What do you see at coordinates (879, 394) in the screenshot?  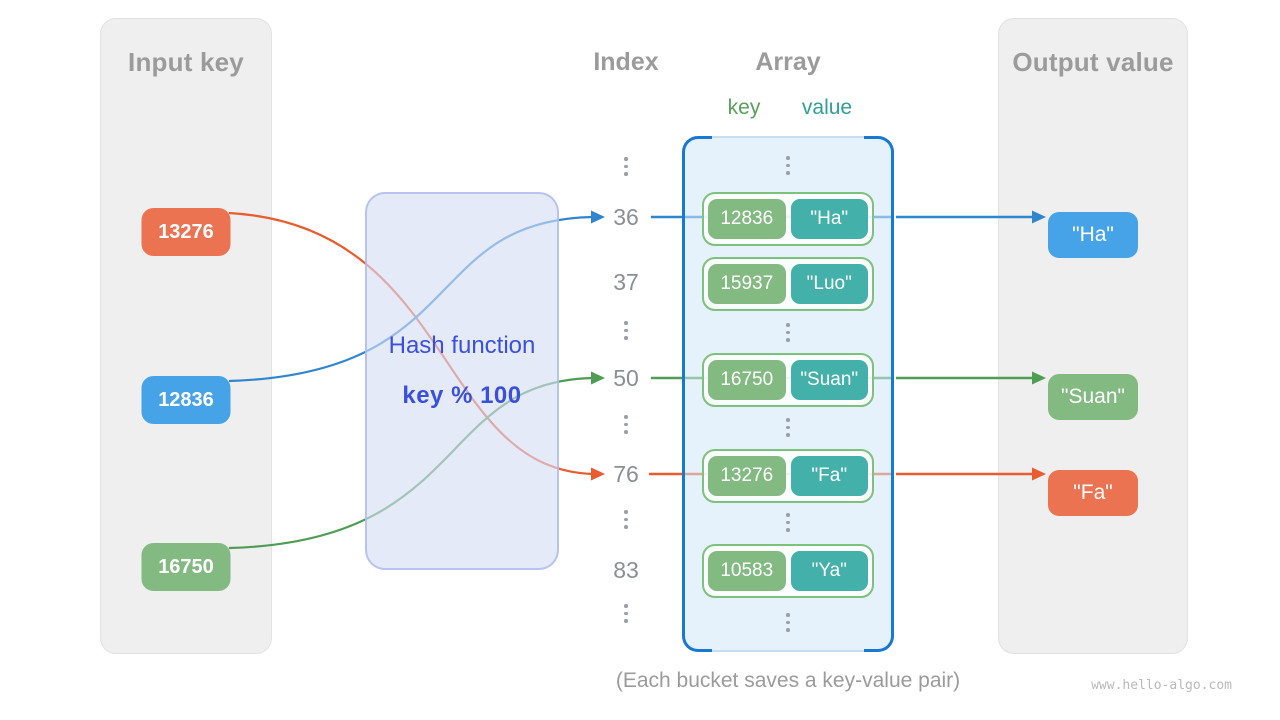 I see `array-bracket-right` at bounding box center [879, 394].